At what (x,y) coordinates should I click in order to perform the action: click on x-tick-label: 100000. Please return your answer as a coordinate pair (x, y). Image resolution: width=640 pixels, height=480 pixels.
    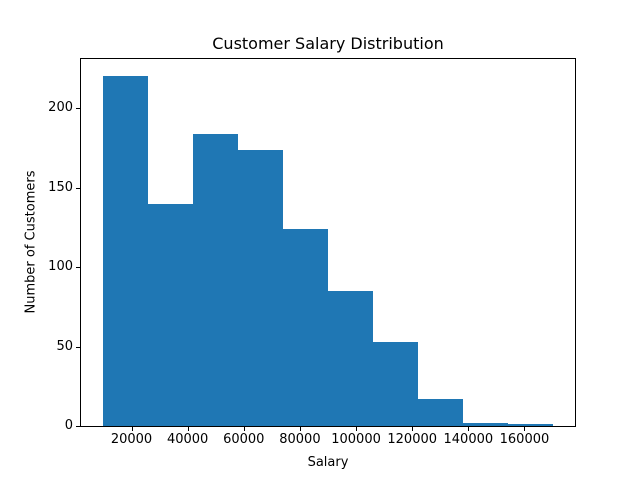
    Looking at the image, I should click on (356, 439).